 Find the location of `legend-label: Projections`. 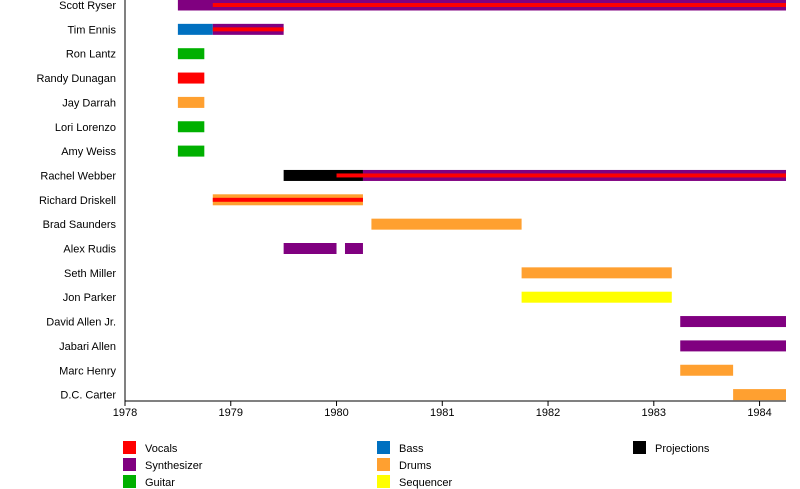

legend-label: Projections is located at coordinates (682, 449).